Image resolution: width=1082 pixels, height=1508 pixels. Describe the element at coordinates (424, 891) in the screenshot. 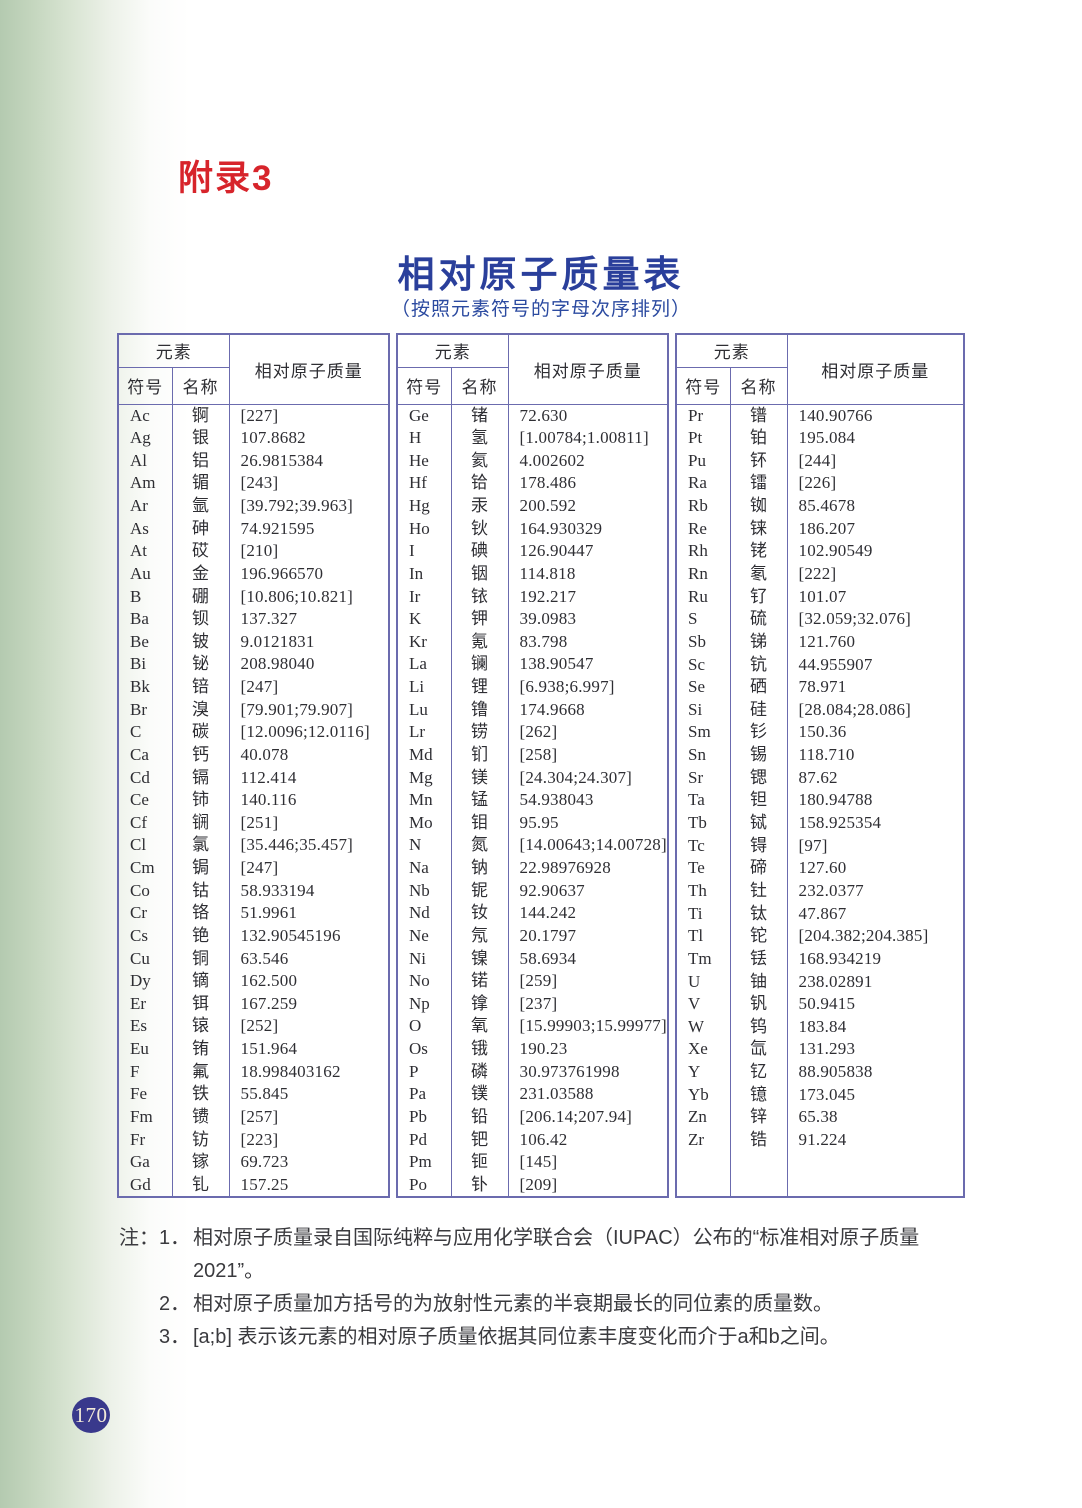

I see `element-symbol: Nb` at that location.